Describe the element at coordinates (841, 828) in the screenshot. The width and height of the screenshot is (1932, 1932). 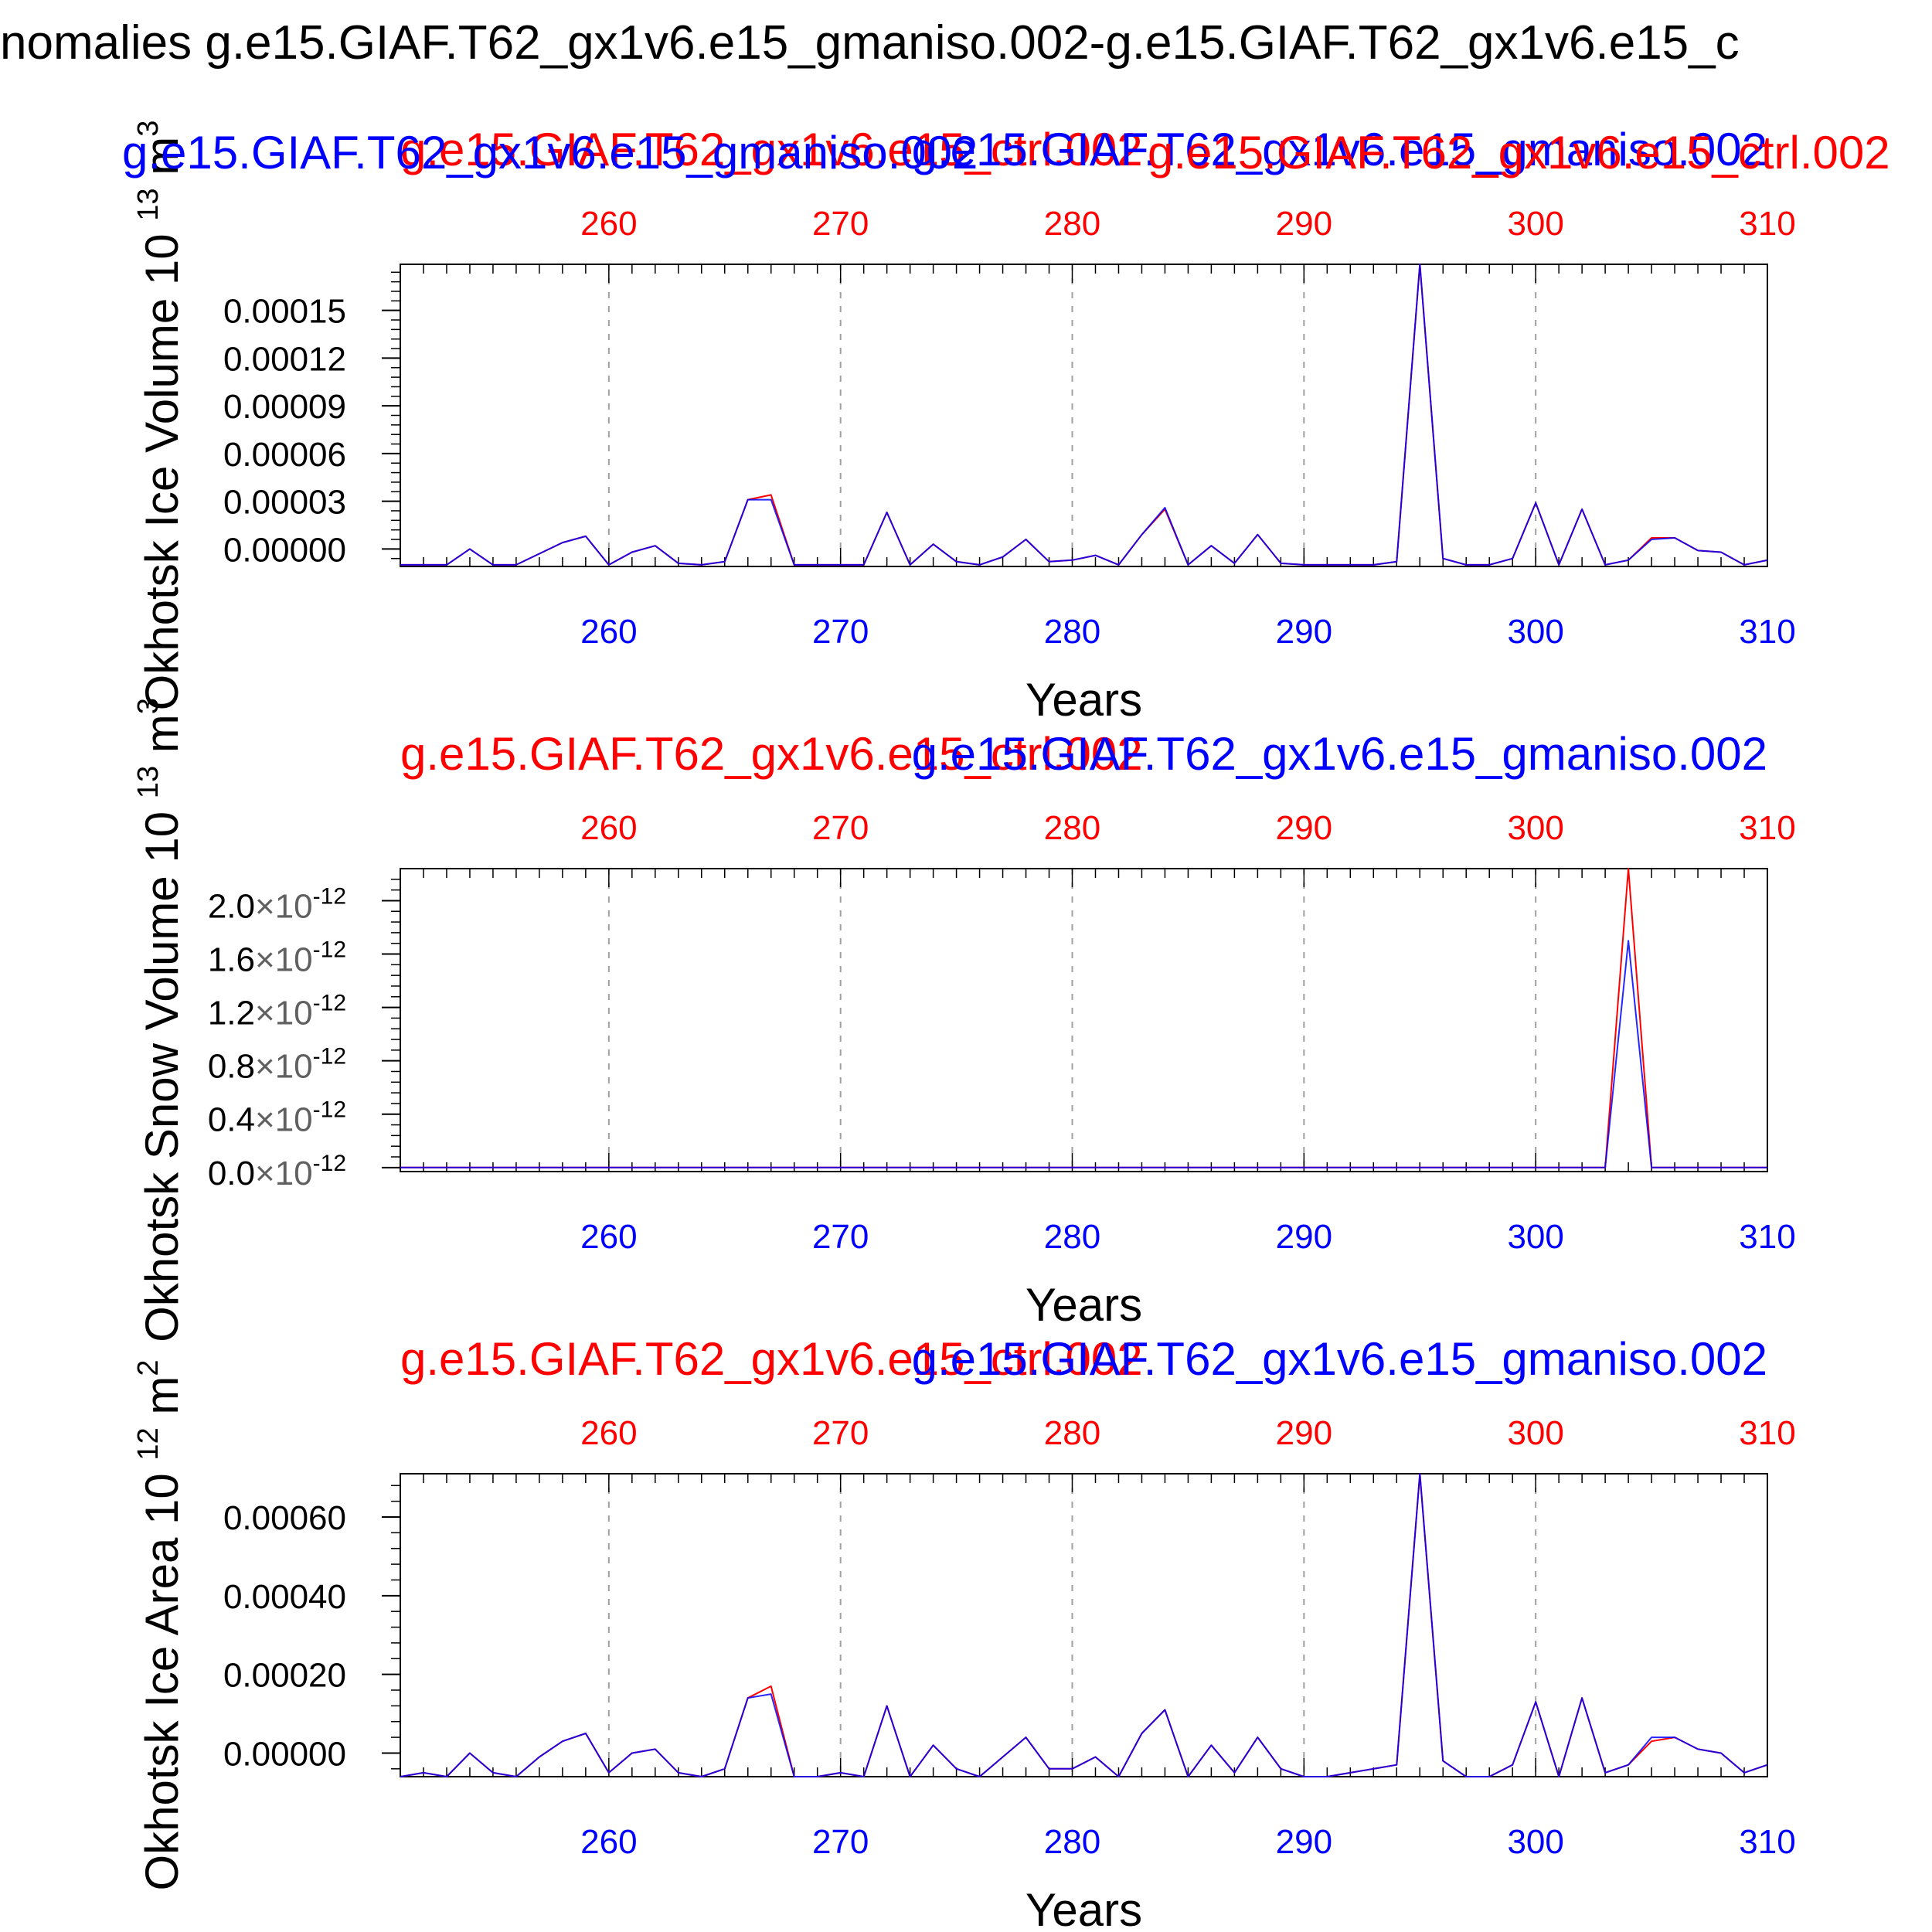
I see `panel2-x-tick-label-top: 270` at that location.